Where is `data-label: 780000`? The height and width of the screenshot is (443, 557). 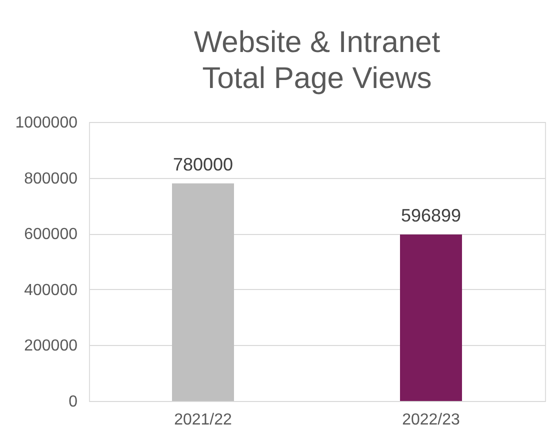 data-label: 780000 is located at coordinates (203, 164).